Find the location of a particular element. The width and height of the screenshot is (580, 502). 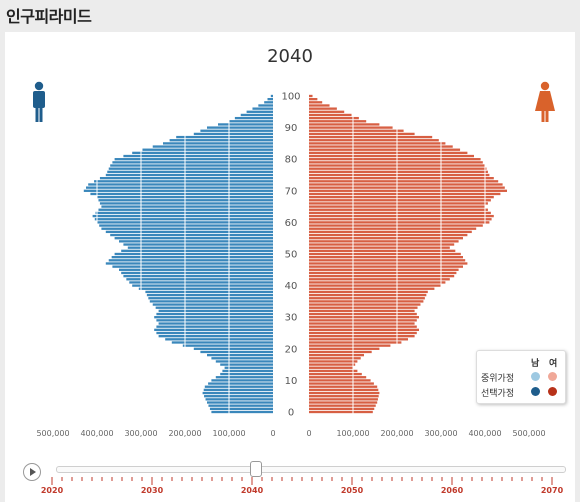

play-button is located at coordinates (32, 472).